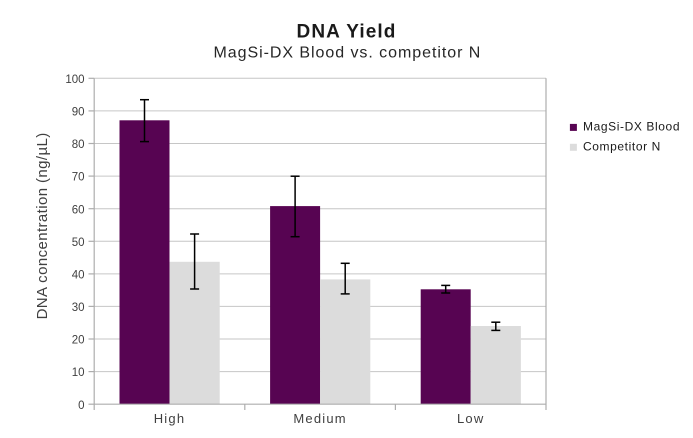  I want to click on svg-text: 70, so click(78, 178).